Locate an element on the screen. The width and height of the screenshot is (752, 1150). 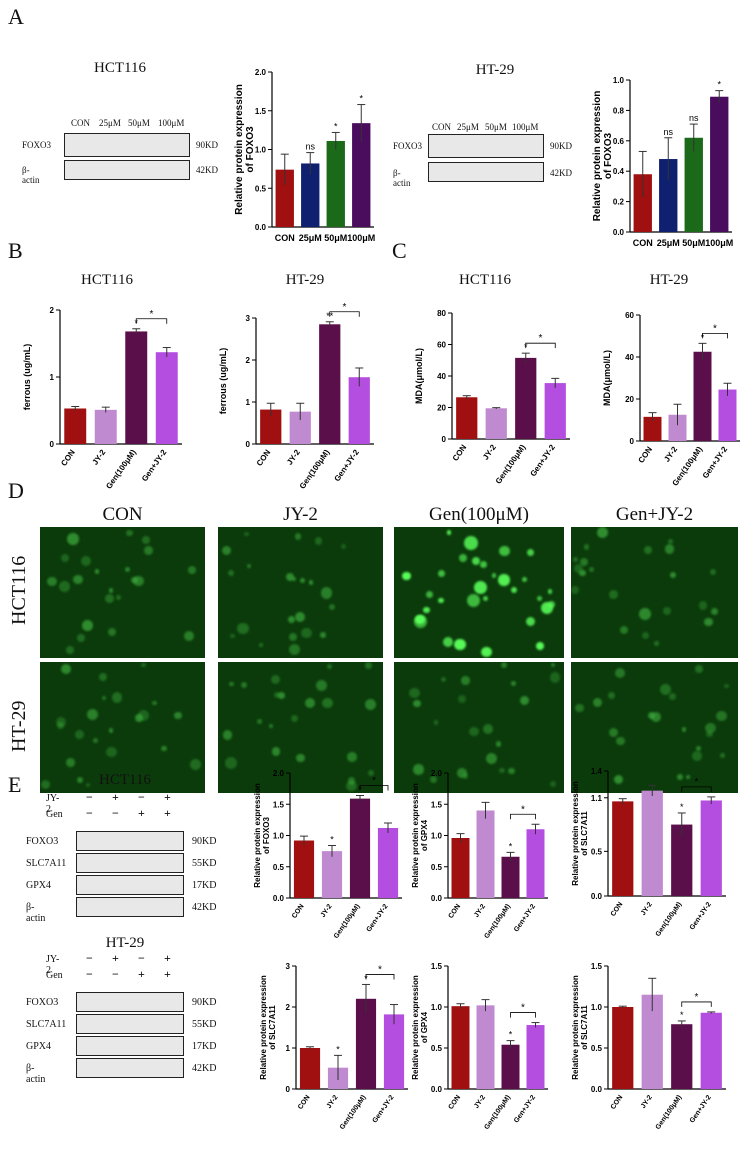
e-ht29-title: HT-29 is located at coordinates (125, 943).